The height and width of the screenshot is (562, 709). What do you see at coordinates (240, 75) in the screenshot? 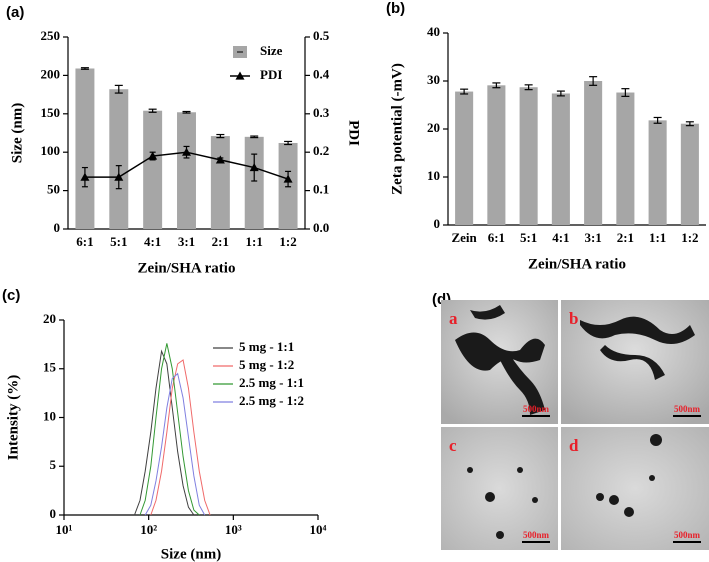
I see `legend-marker` at bounding box center [240, 75].